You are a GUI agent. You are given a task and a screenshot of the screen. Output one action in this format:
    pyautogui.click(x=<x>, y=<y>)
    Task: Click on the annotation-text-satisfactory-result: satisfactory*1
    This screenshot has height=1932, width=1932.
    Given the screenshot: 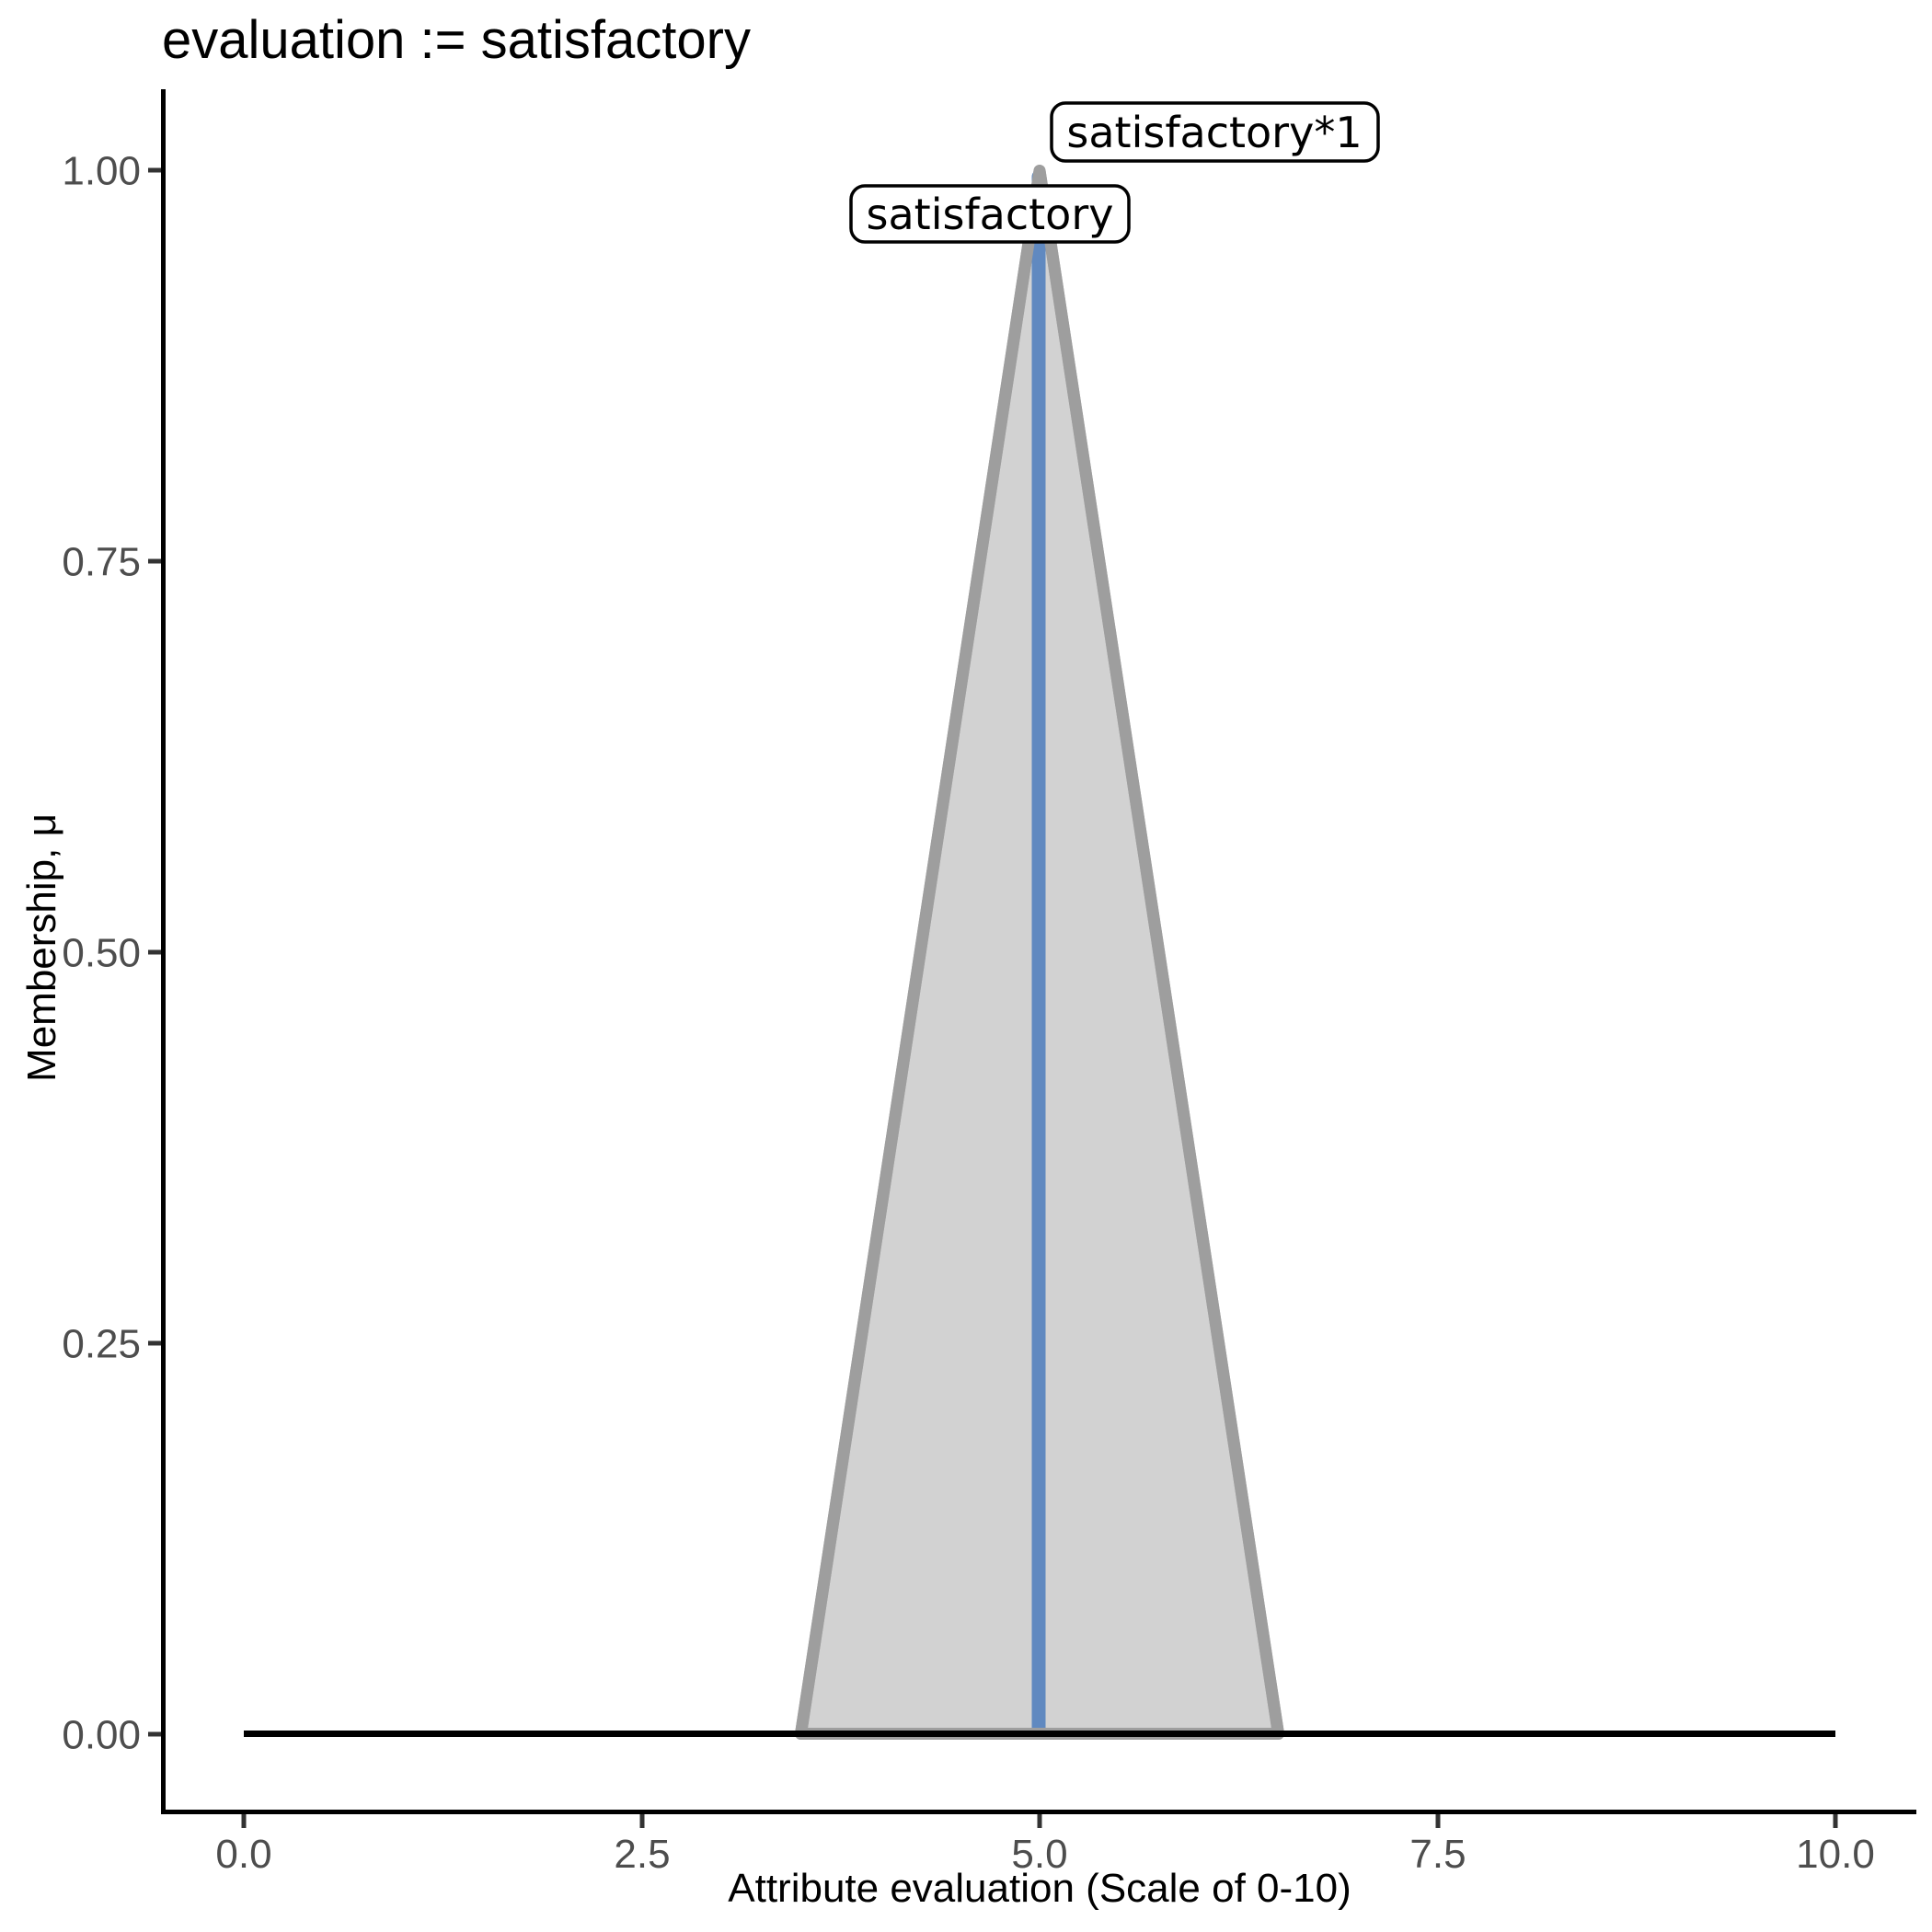 What is the action you would take?
    pyautogui.click(x=1214, y=132)
    